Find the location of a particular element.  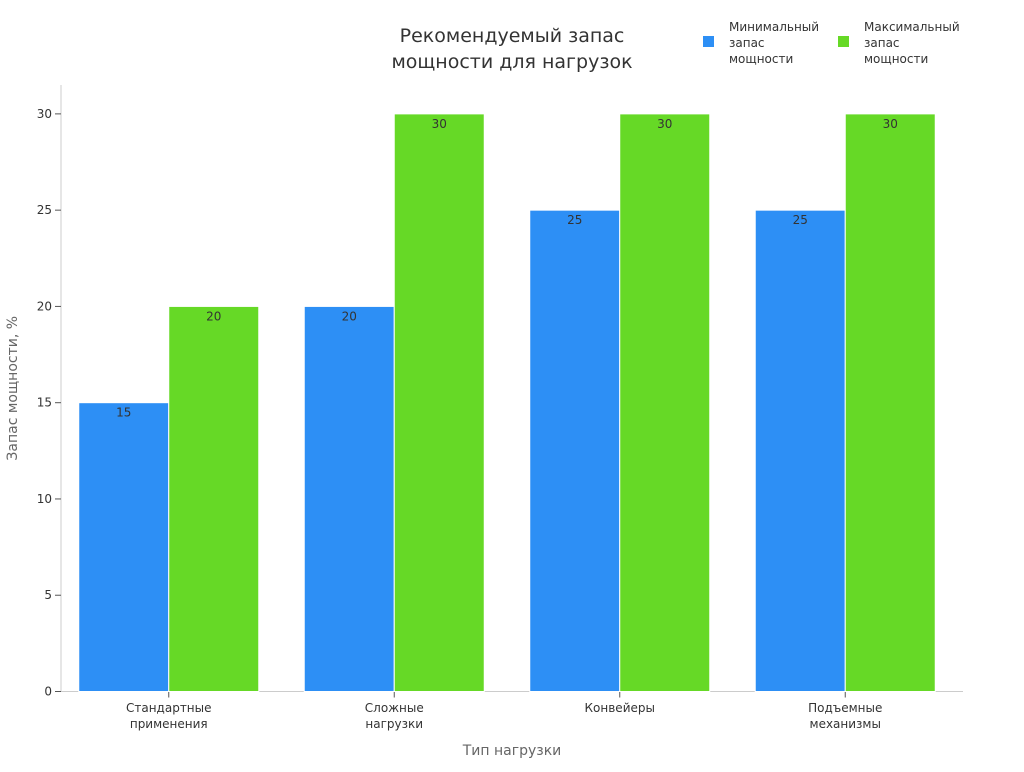

x-tick-label: Стандартные применения is located at coordinates (169, 716).